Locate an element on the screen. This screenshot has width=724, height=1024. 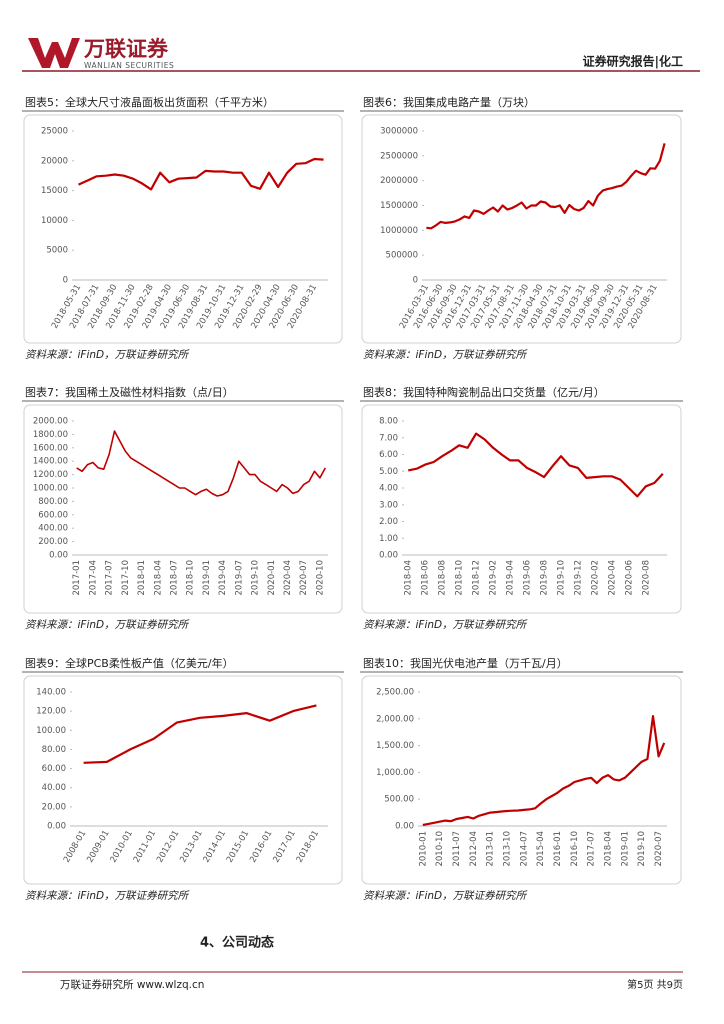
y-tick-label: 140.00 is located at coordinates (51, 693).